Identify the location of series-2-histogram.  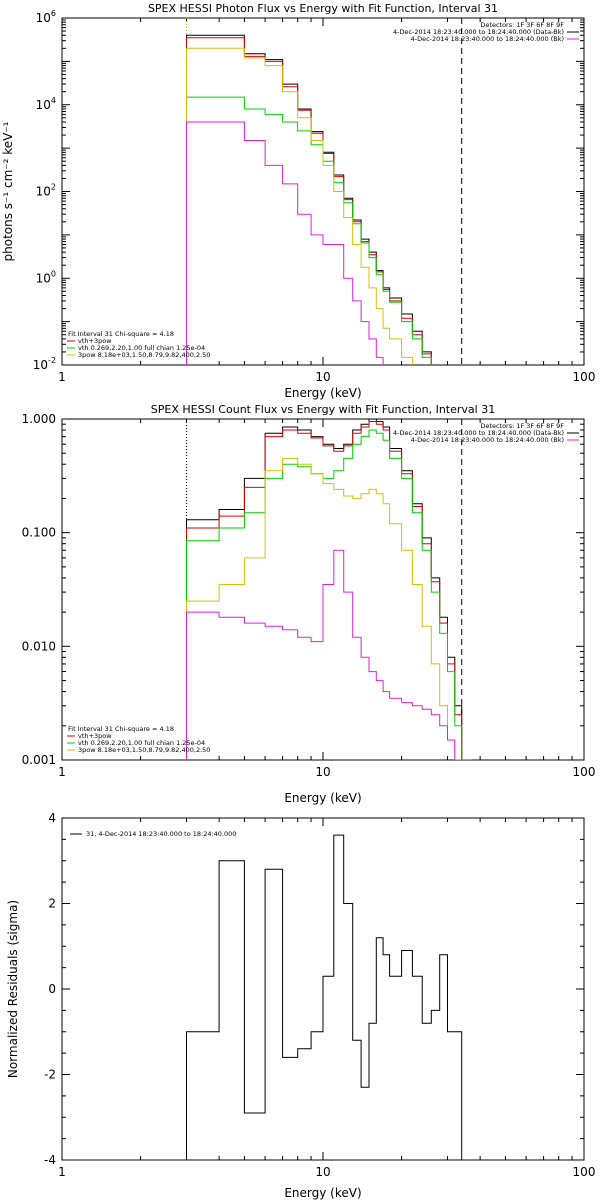
(309, 201).